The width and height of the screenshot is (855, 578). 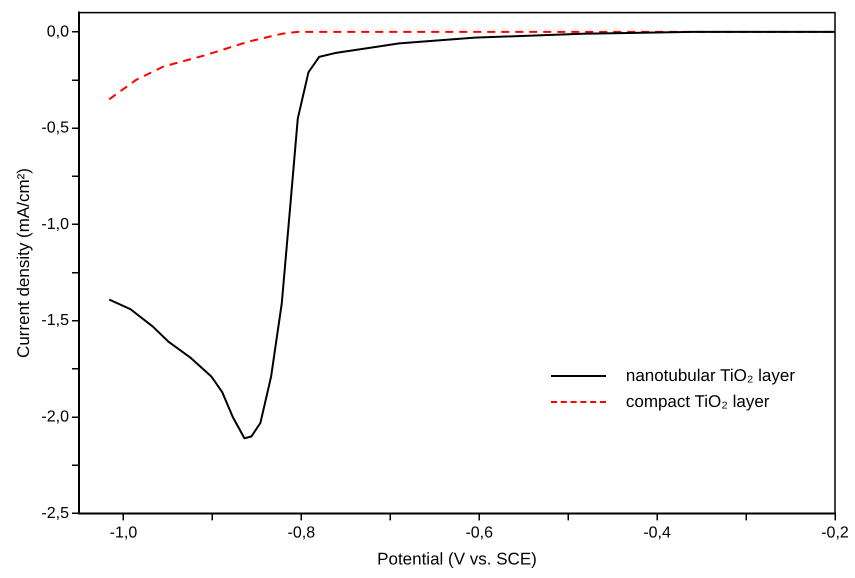 I want to click on y-tick-label: 0,0, so click(x=58, y=31).